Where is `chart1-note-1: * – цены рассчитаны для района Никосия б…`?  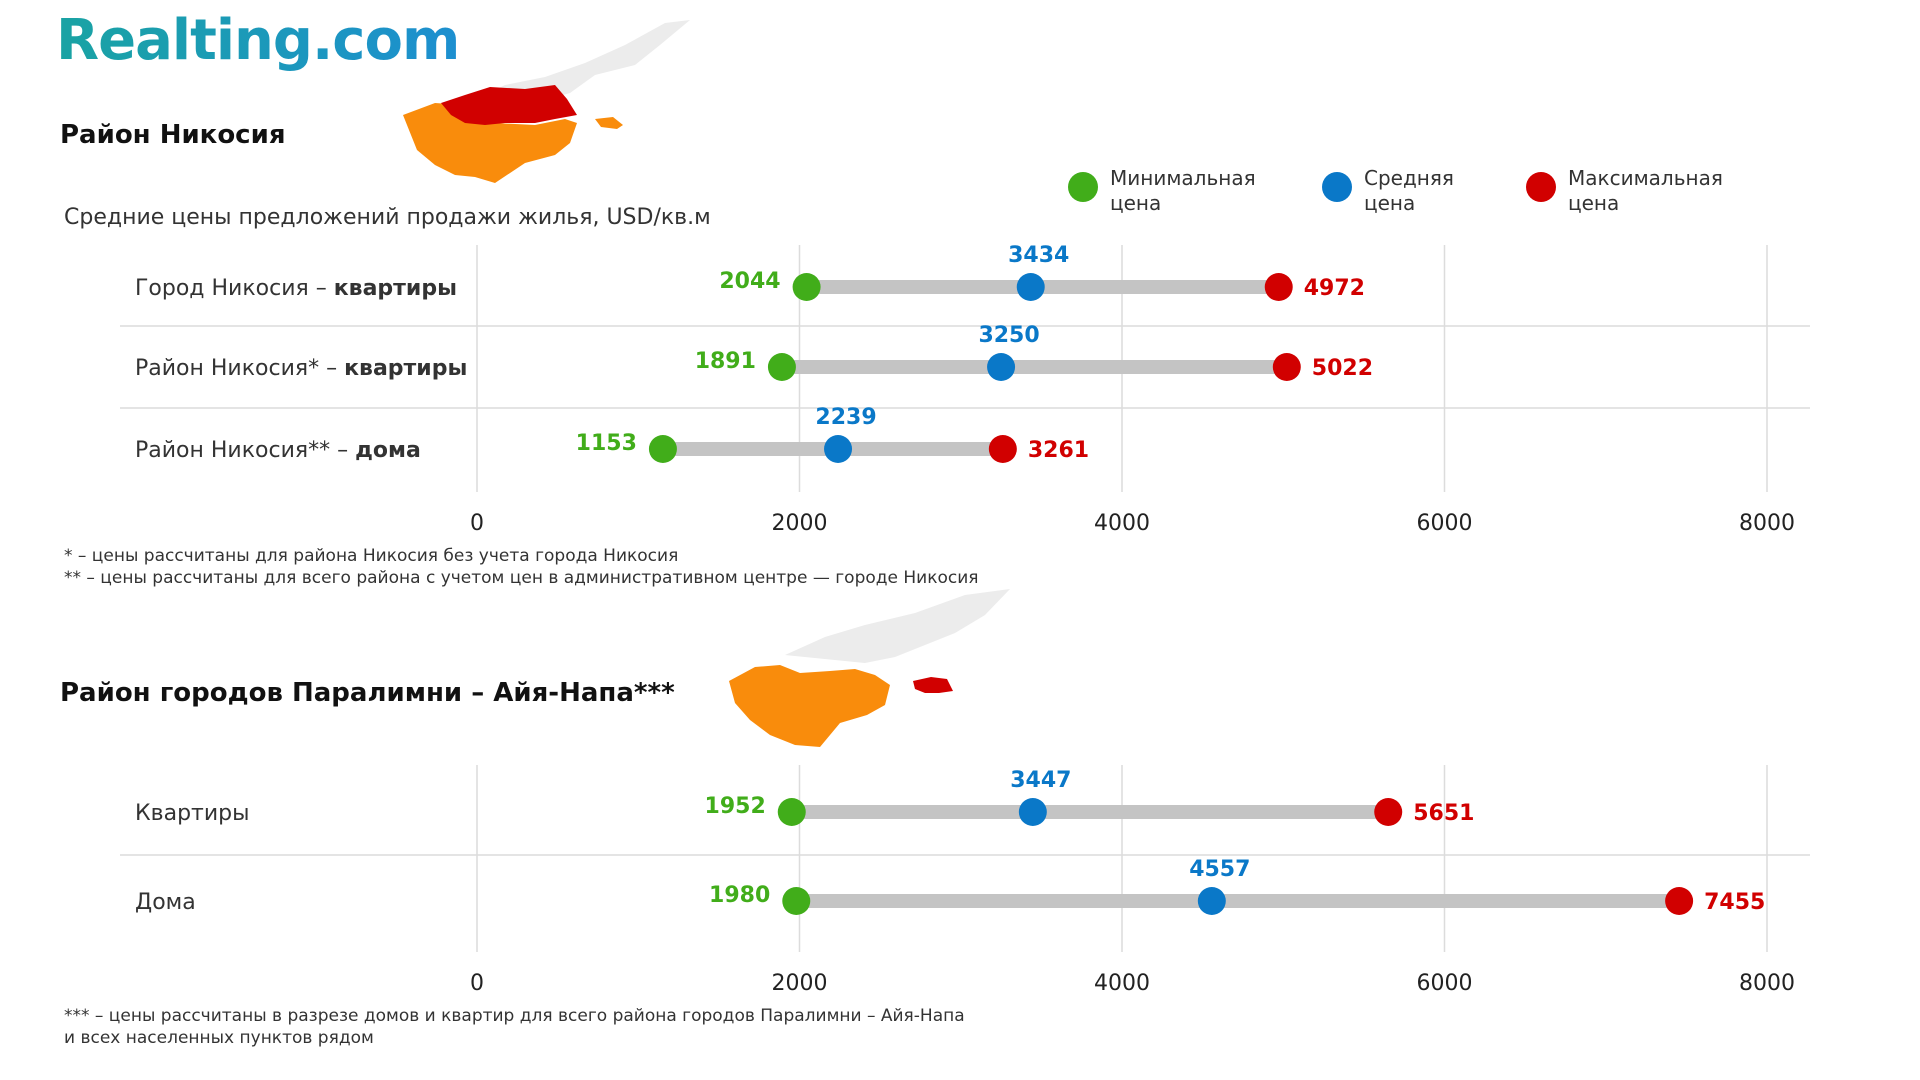 chart1-note-1: * – цены рассчитаны для района Никосия б… is located at coordinates (371, 556).